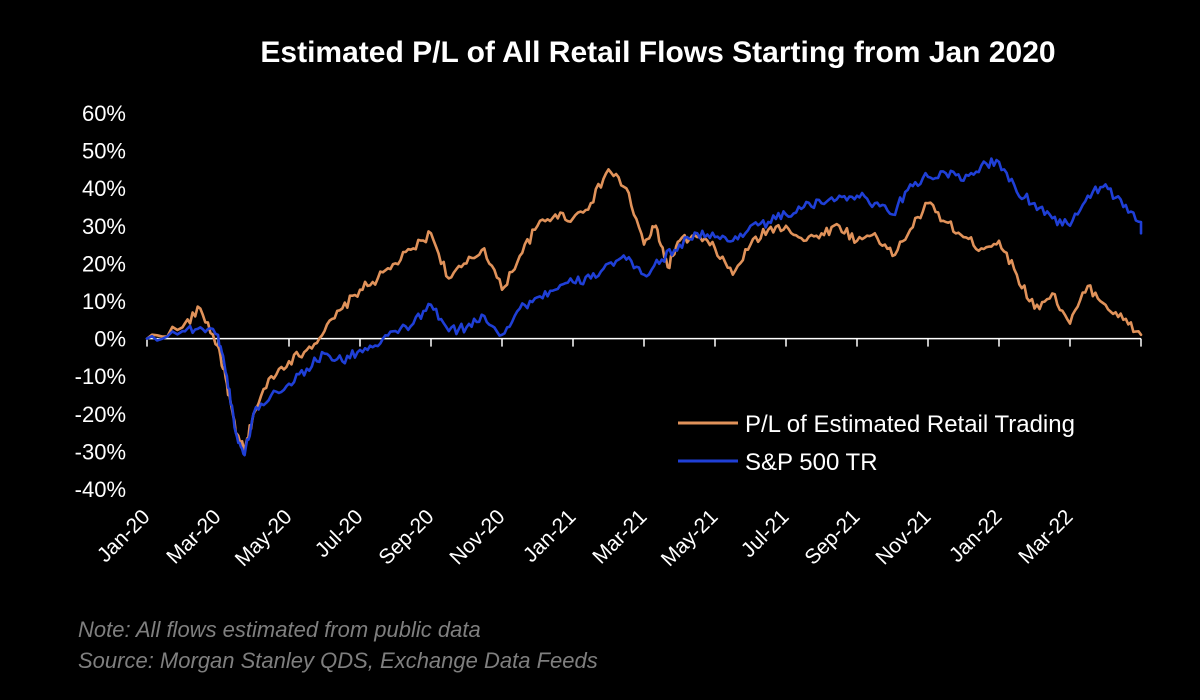  I want to click on x-tick-label: Mar-21, so click(619, 536).